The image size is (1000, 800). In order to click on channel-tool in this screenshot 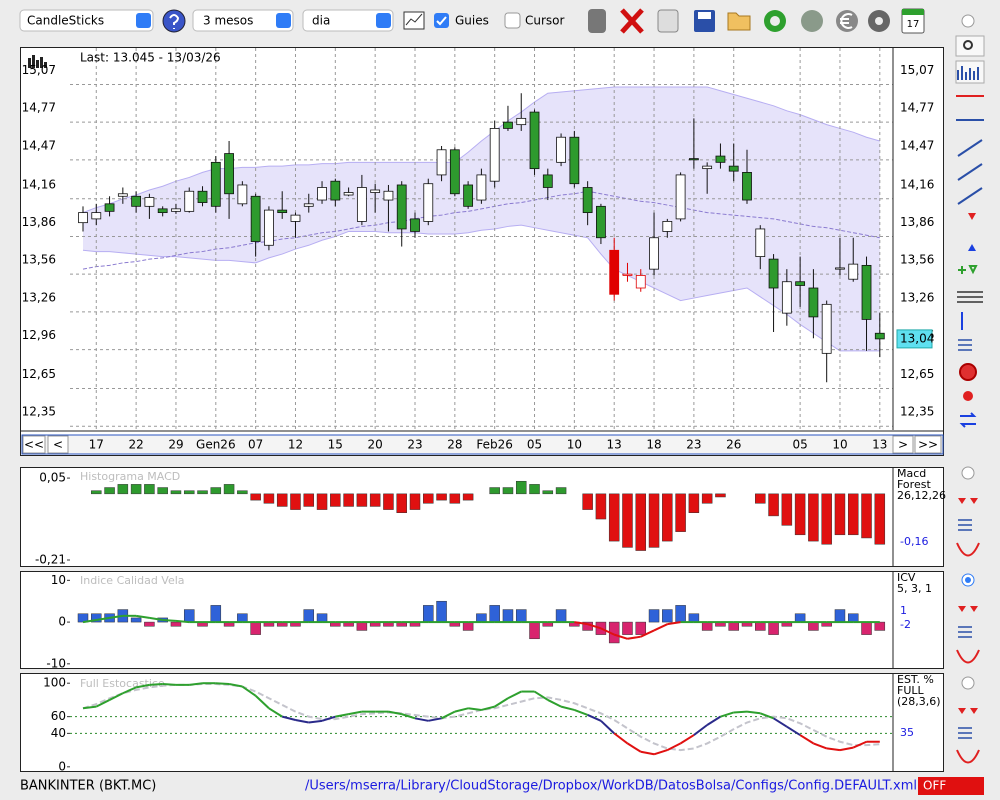, I will do `click(970, 172)`.